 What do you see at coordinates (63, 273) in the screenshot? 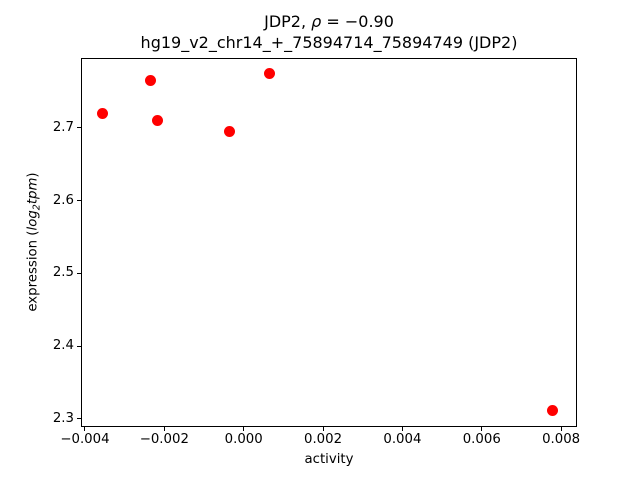
I see `y-tick-label: 2.5` at bounding box center [63, 273].